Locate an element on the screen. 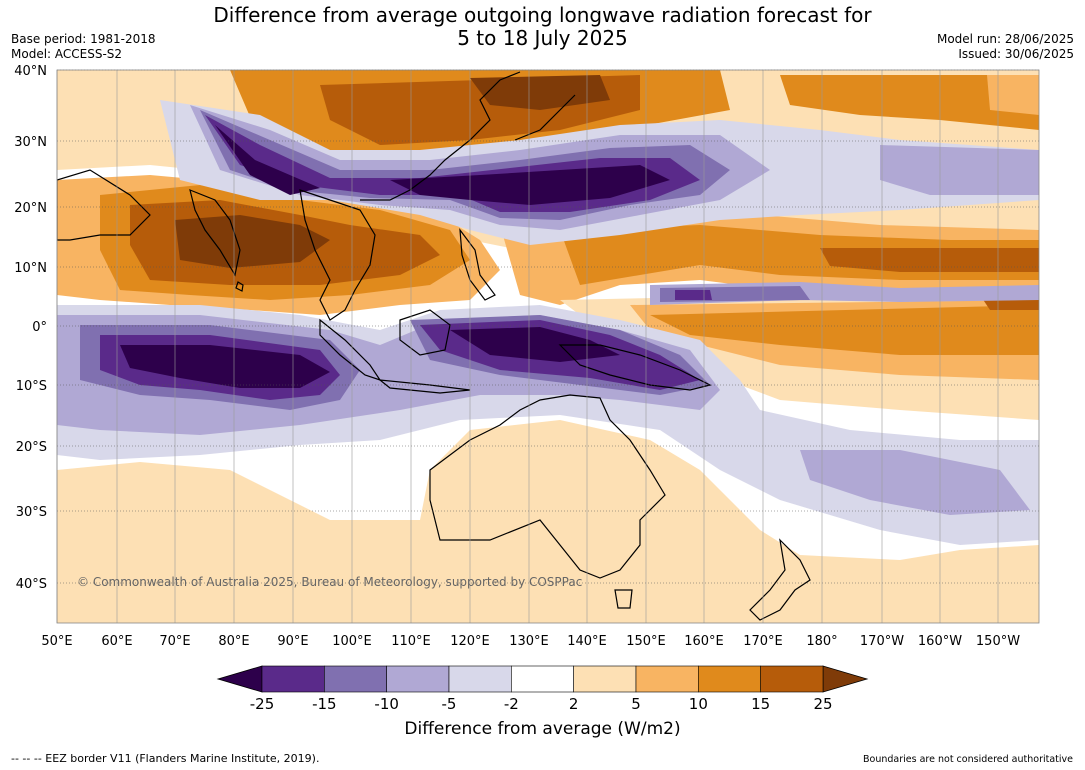 This screenshot has width=1085, height=770. lon-label: 100°E is located at coordinates (352, 641).